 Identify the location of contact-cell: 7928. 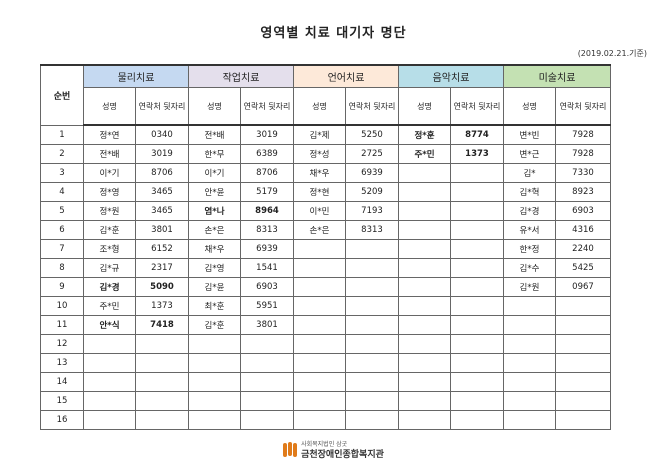
(583, 134).